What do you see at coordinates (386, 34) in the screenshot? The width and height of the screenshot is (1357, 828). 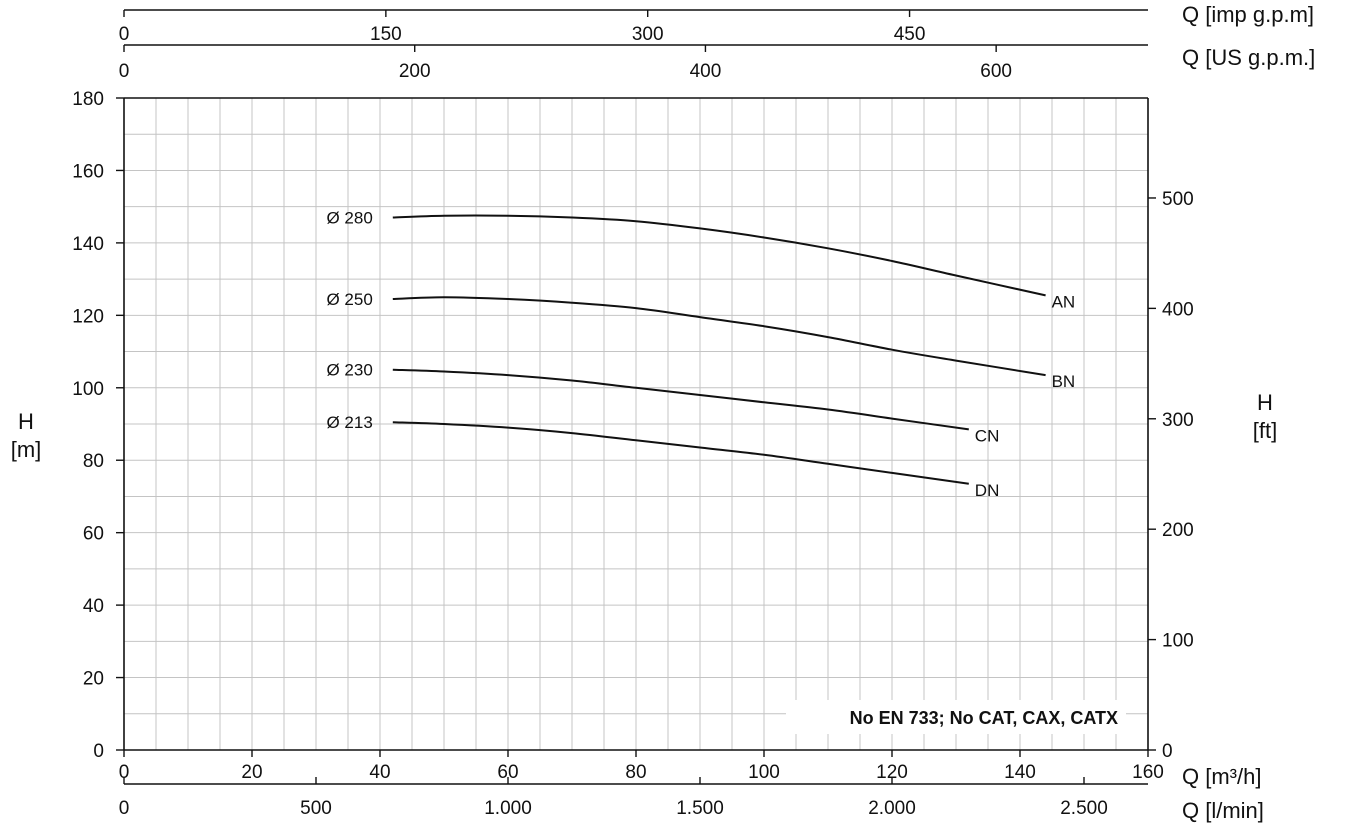 I see `x-tick-label-top: 150` at bounding box center [386, 34].